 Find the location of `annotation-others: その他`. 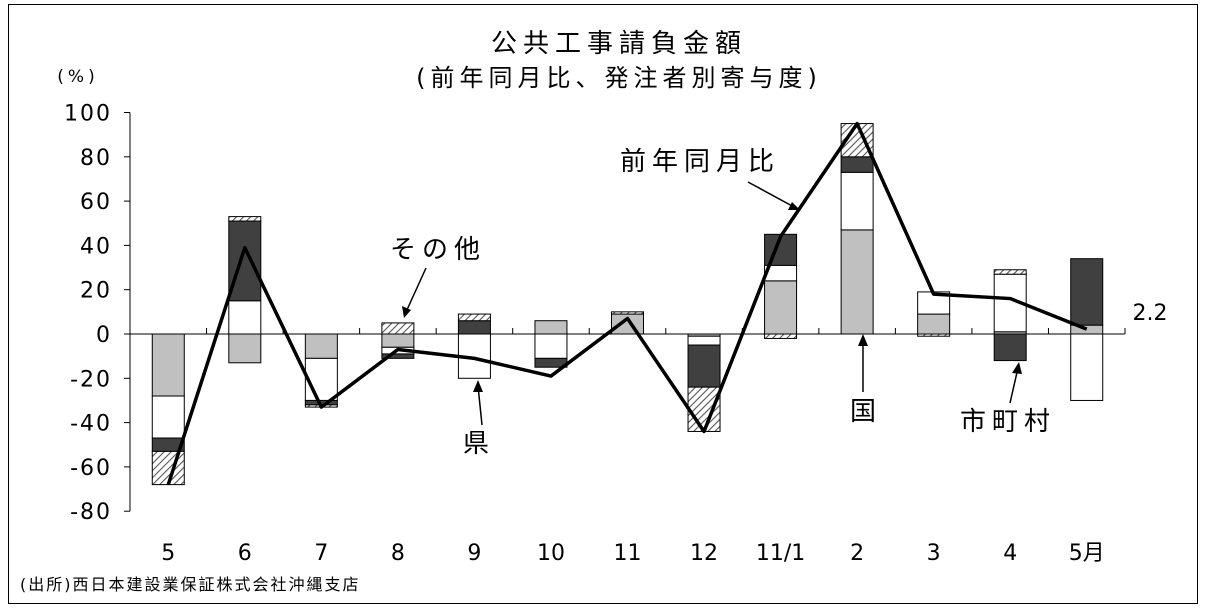

annotation-others: その他 is located at coordinates (438, 250).